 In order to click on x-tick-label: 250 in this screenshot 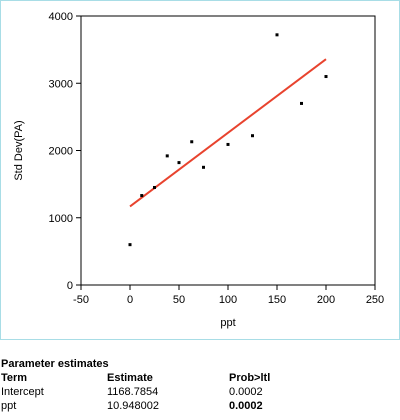, I will do `click(375, 300)`.